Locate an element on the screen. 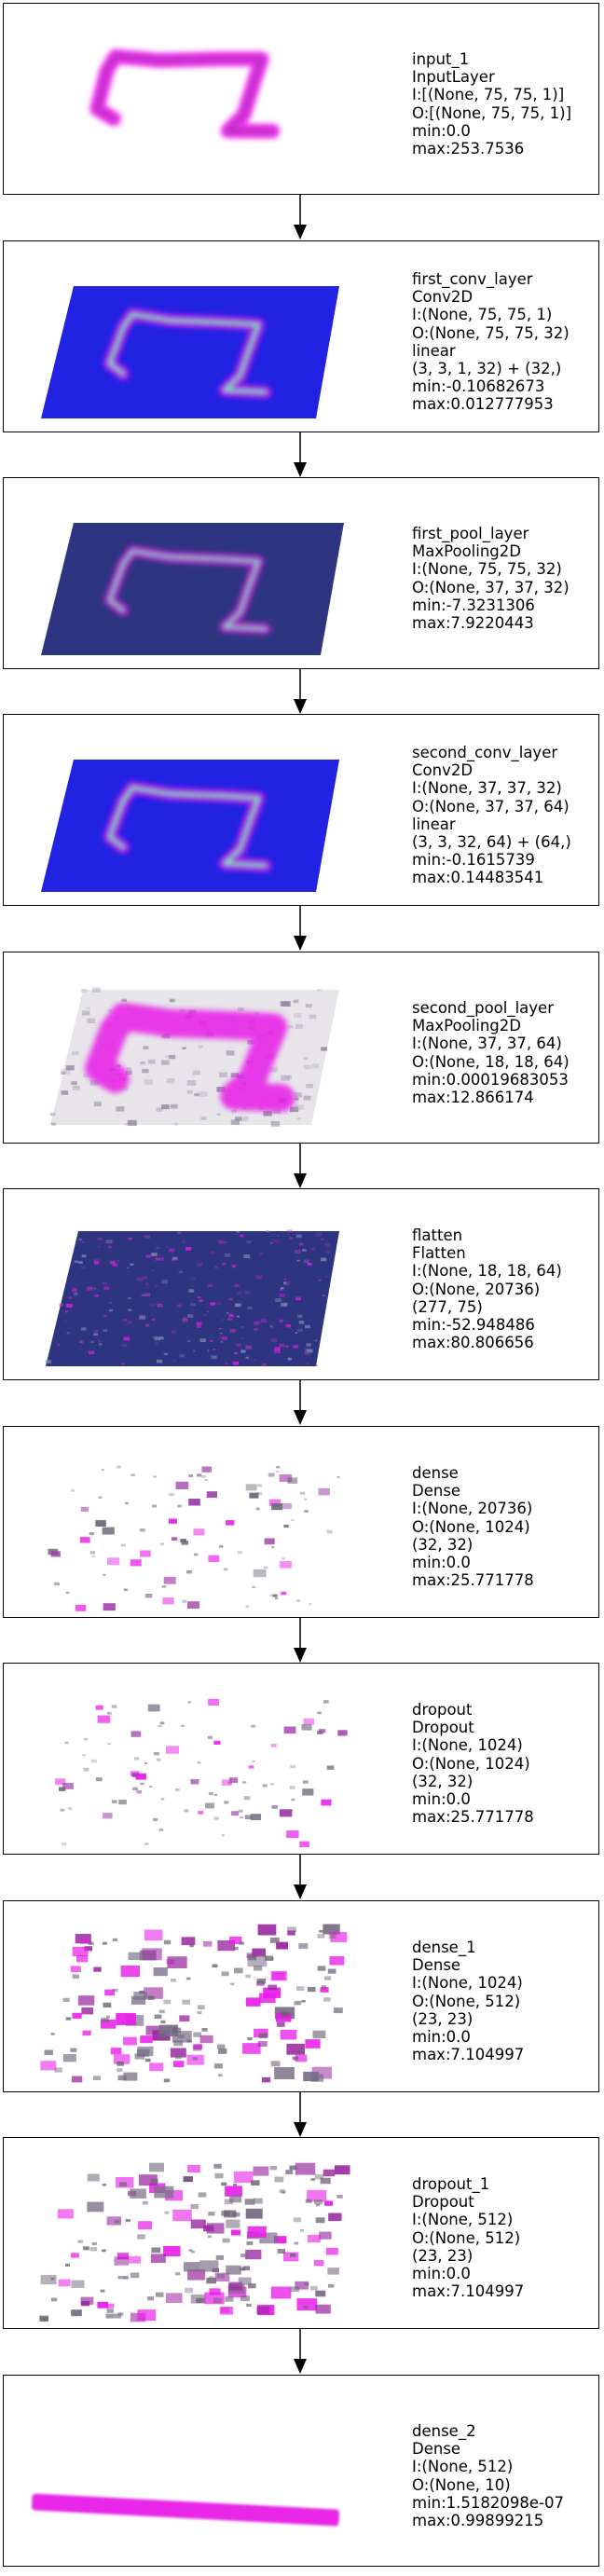  layer-detail-line: (3, 3, 1, 32) + (32,) is located at coordinates (487, 369).